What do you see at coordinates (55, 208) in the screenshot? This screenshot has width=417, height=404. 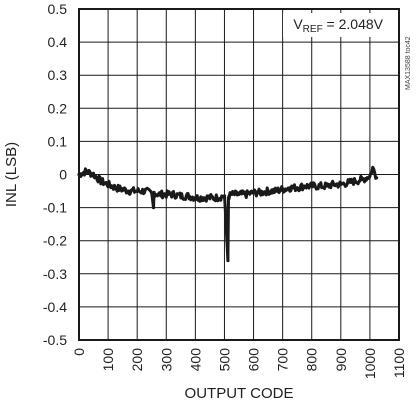 I see `y-tick-label: -0.1` at bounding box center [55, 208].